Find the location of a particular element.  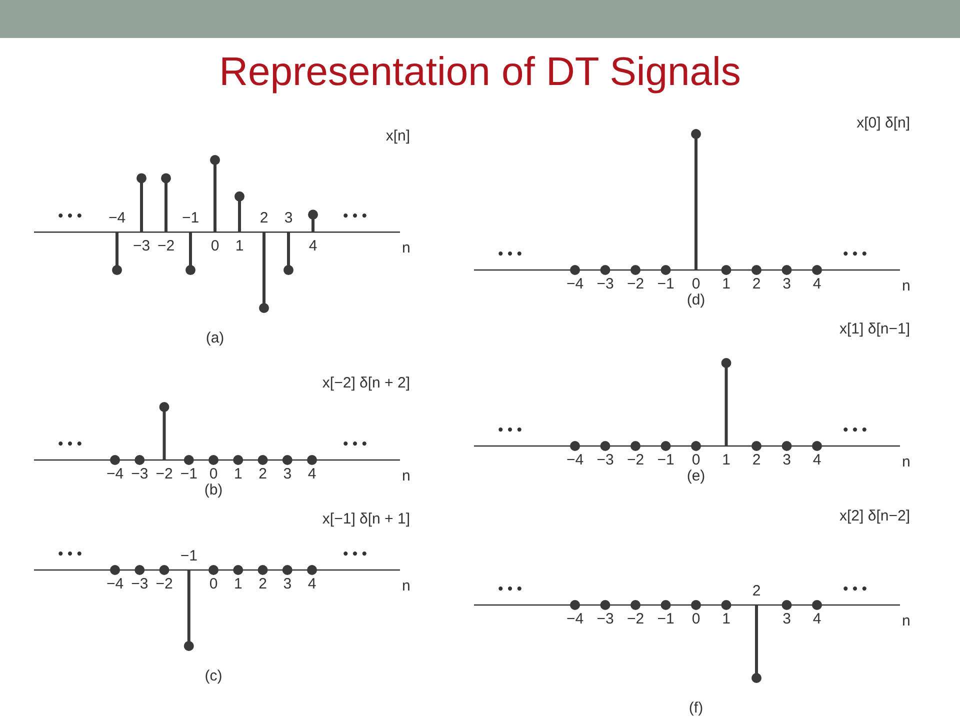

y-axis-title: x[1] δ[n−1] is located at coordinates (875, 329).